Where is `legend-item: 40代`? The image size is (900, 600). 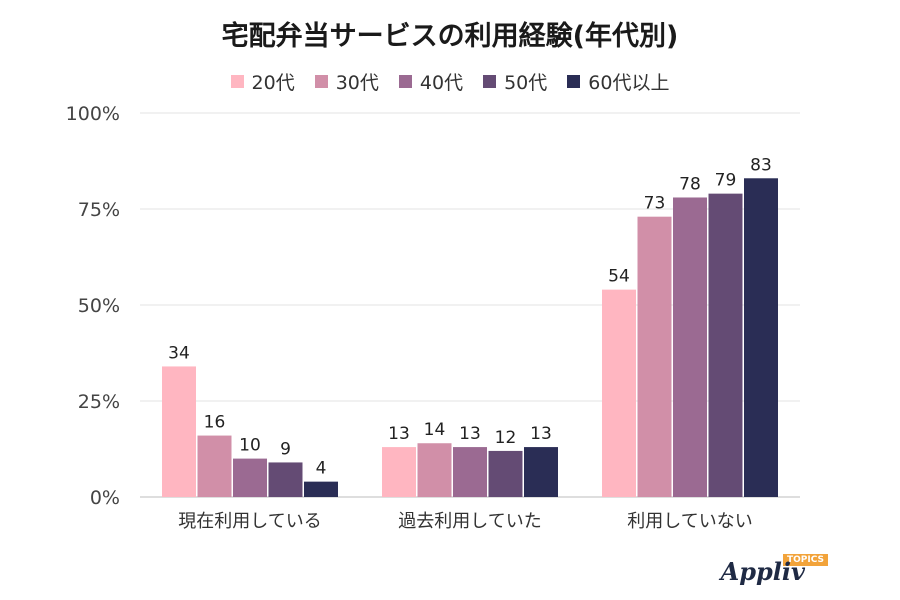 legend-item: 40代 is located at coordinates (431, 81).